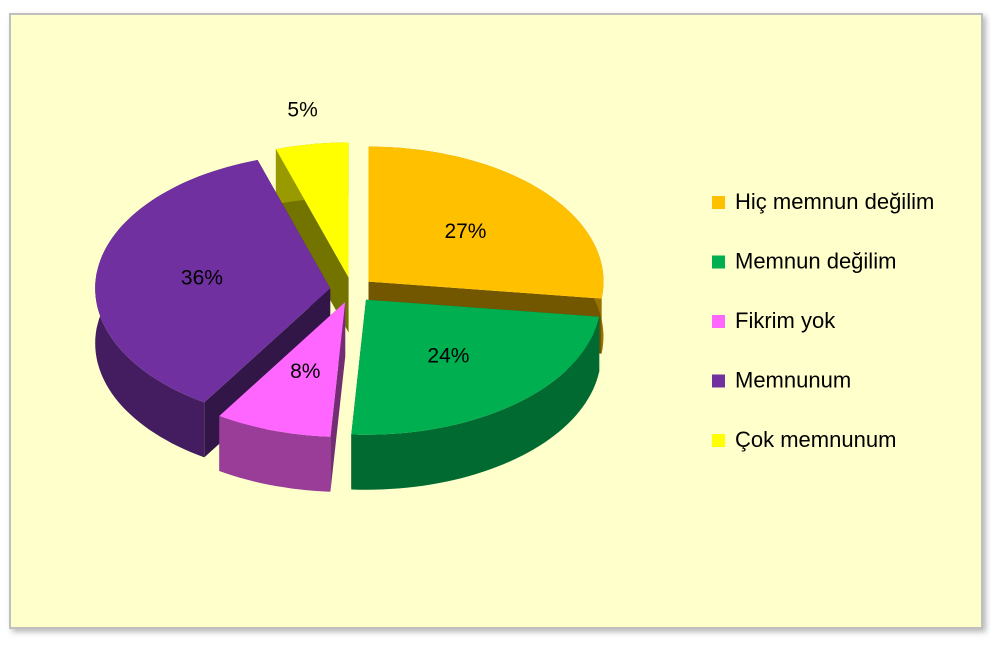  Describe the element at coordinates (448, 355) in the screenshot. I see `data-label: 24%` at that location.